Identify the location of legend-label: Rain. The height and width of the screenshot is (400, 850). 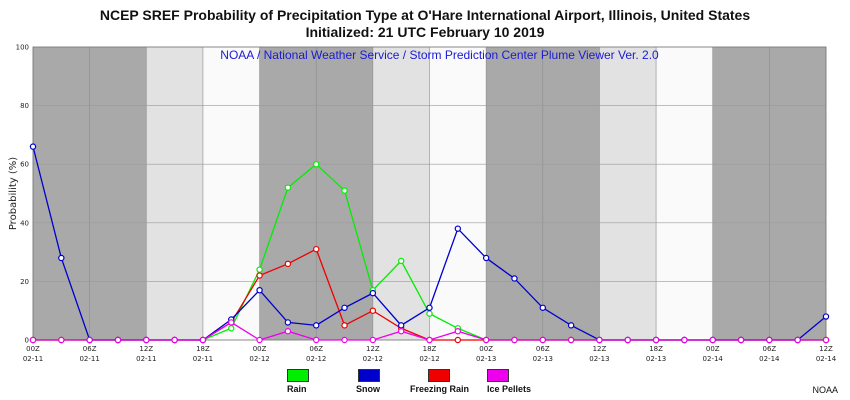
(297, 389).